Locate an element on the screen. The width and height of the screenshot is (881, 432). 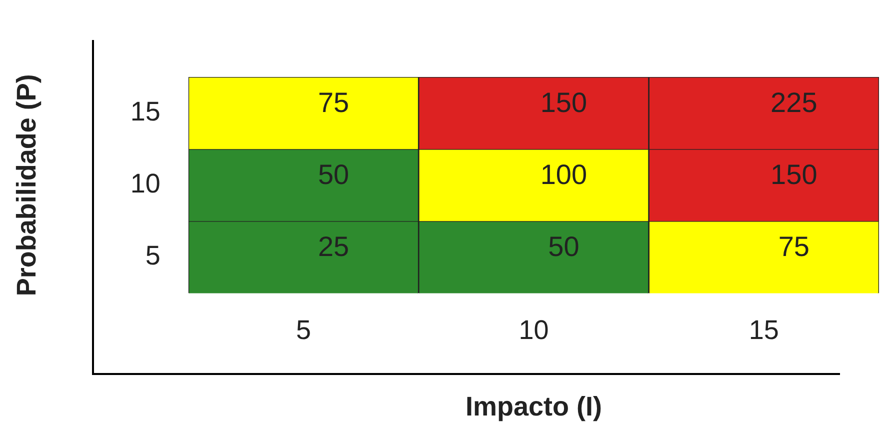
data-label: 100 is located at coordinates (564, 174).